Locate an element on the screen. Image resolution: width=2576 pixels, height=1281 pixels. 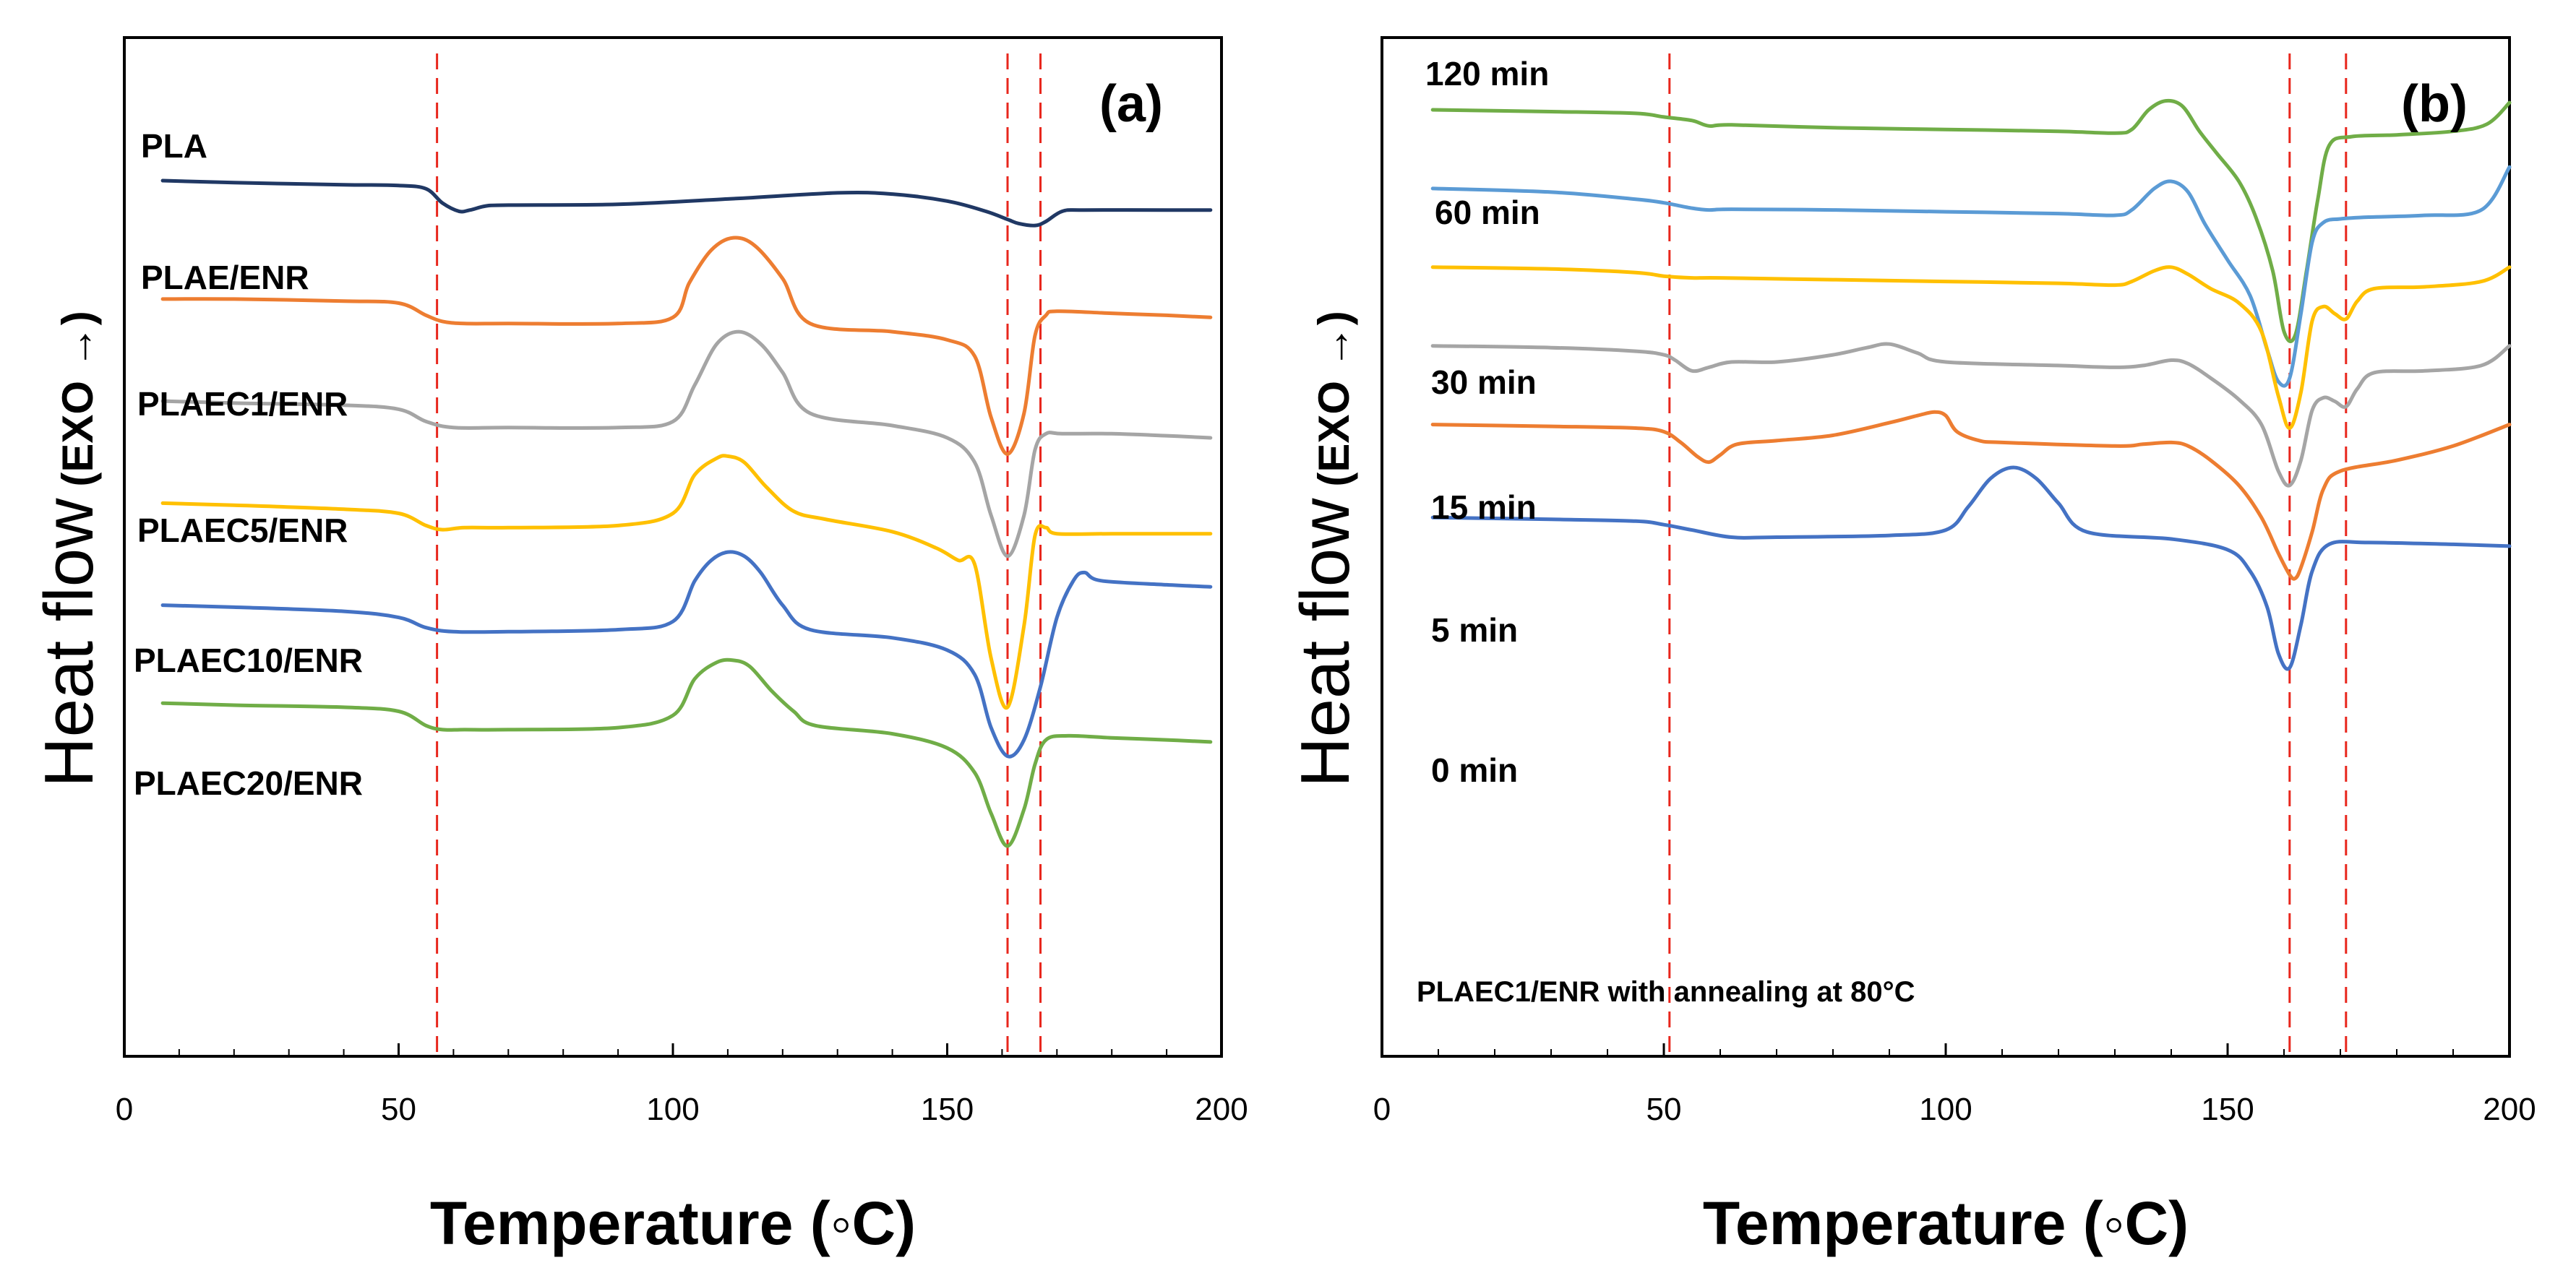
panel-b-series-labels: 120 min 60 min 30 min 15 min 5 min 0 min is located at coordinates (1487, 422).